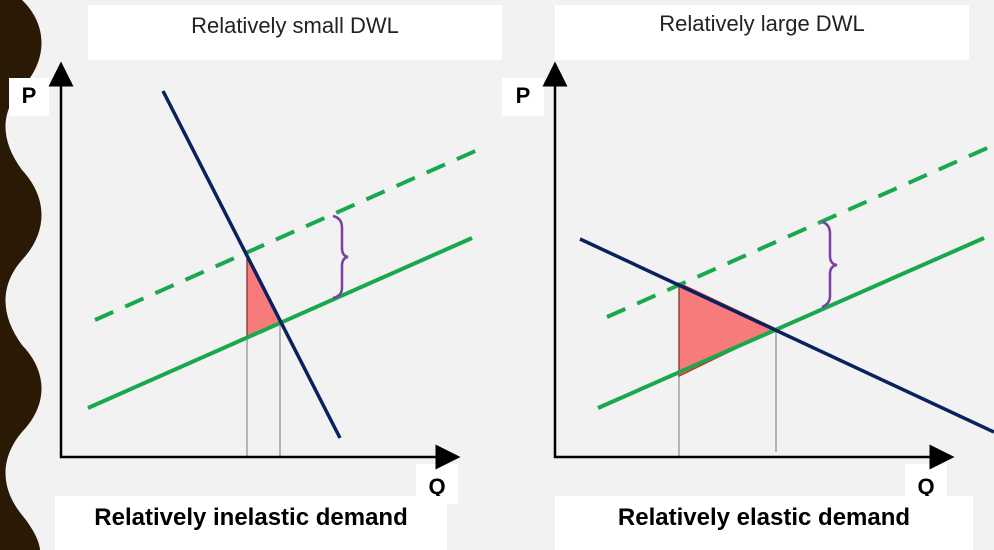 This screenshot has height=550, width=994. What do you see at coordinates (762, 32) in the screenshot?
I see `right-panel-title: Relatively large DWL` at bounding box center [762, 32].